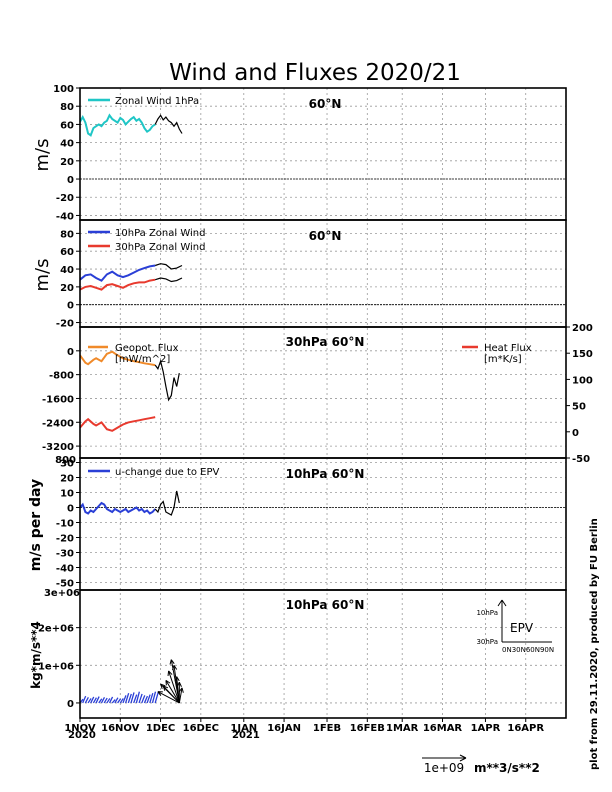  Describe the element at coordinates (284, 728) in the screenshot. I see `x-tick-label: 16JAN` at that location.